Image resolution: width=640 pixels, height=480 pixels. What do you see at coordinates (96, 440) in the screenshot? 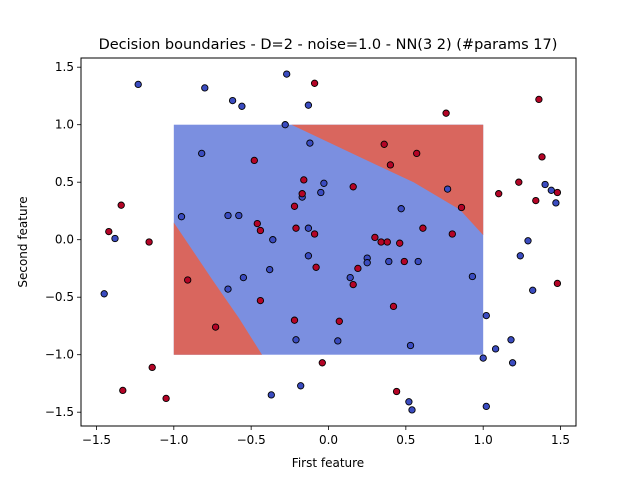
I see `x-tick-label: −1.5` at bounding box center [96, 440].